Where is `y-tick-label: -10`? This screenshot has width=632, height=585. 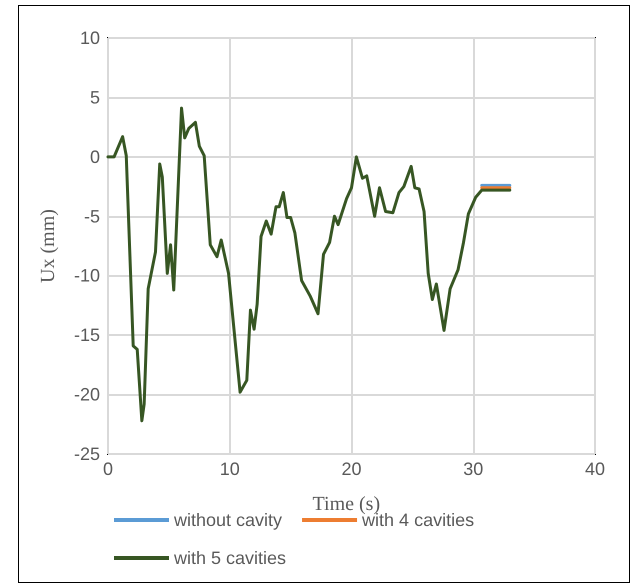
y-tick-label: -10 is located at coordinates (87, 276).